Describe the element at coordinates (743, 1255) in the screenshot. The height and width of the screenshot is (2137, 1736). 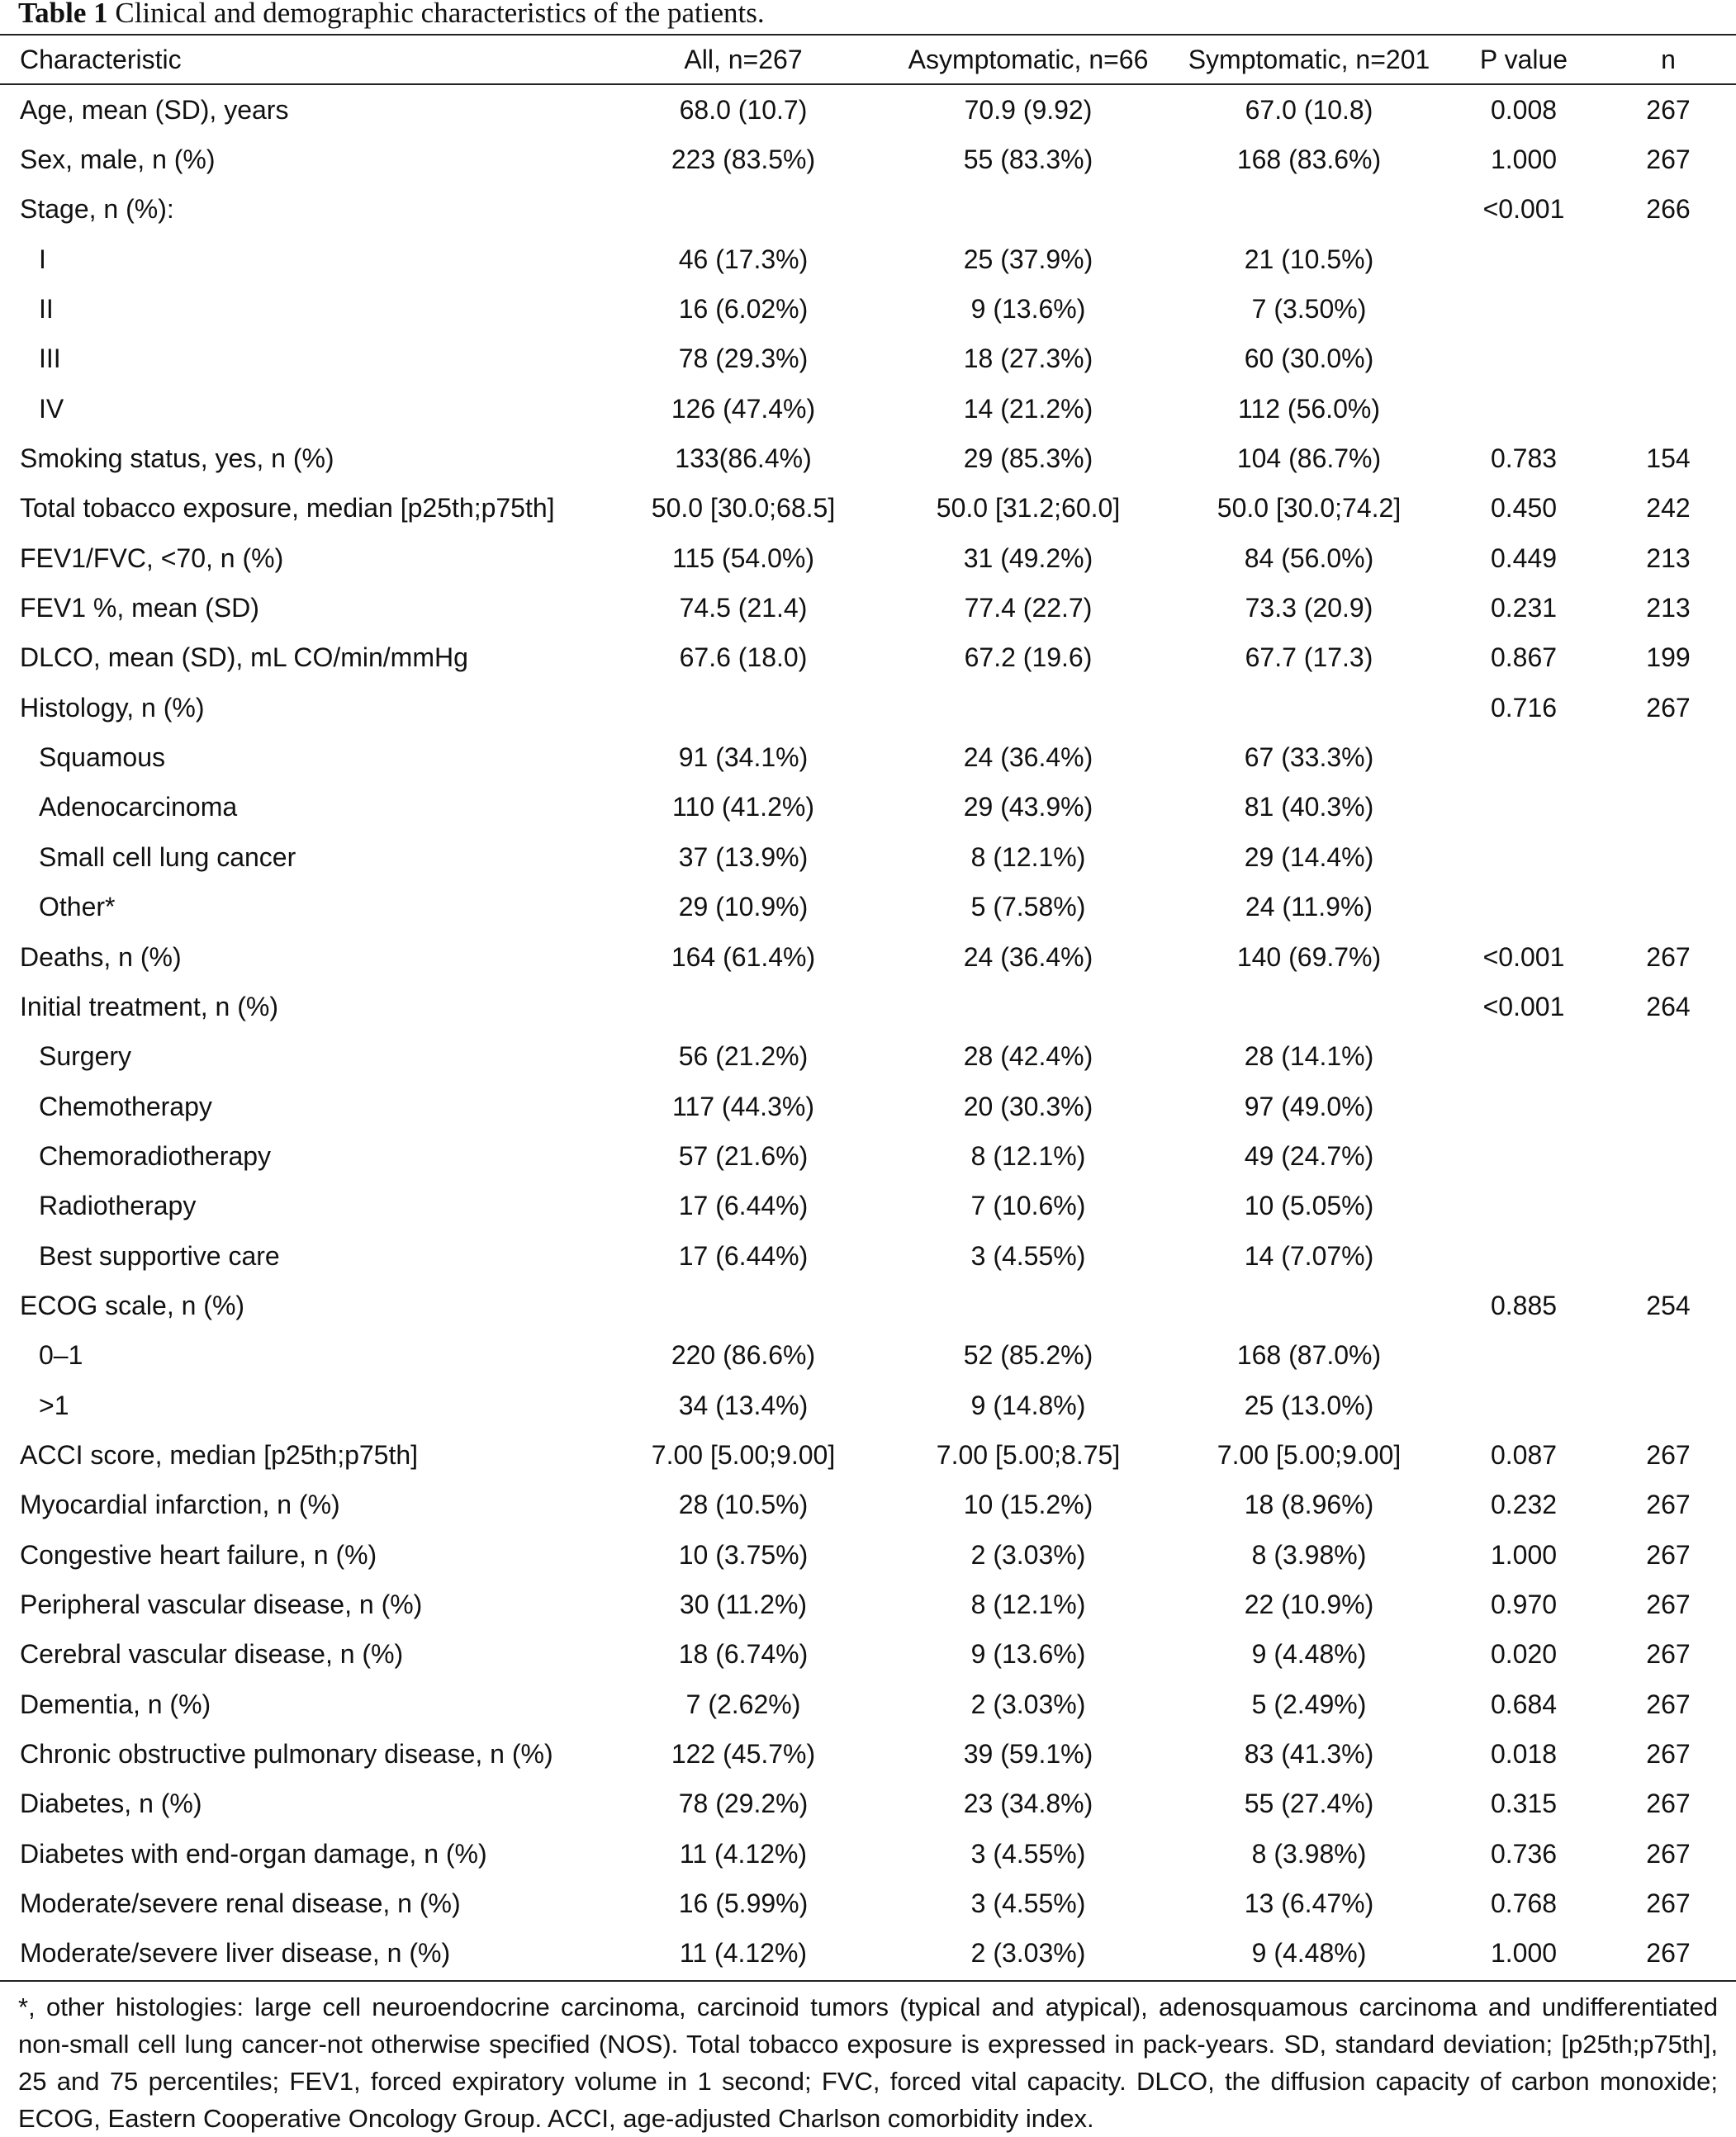
I see `cell-all: 17 (6.44%)` at that location.